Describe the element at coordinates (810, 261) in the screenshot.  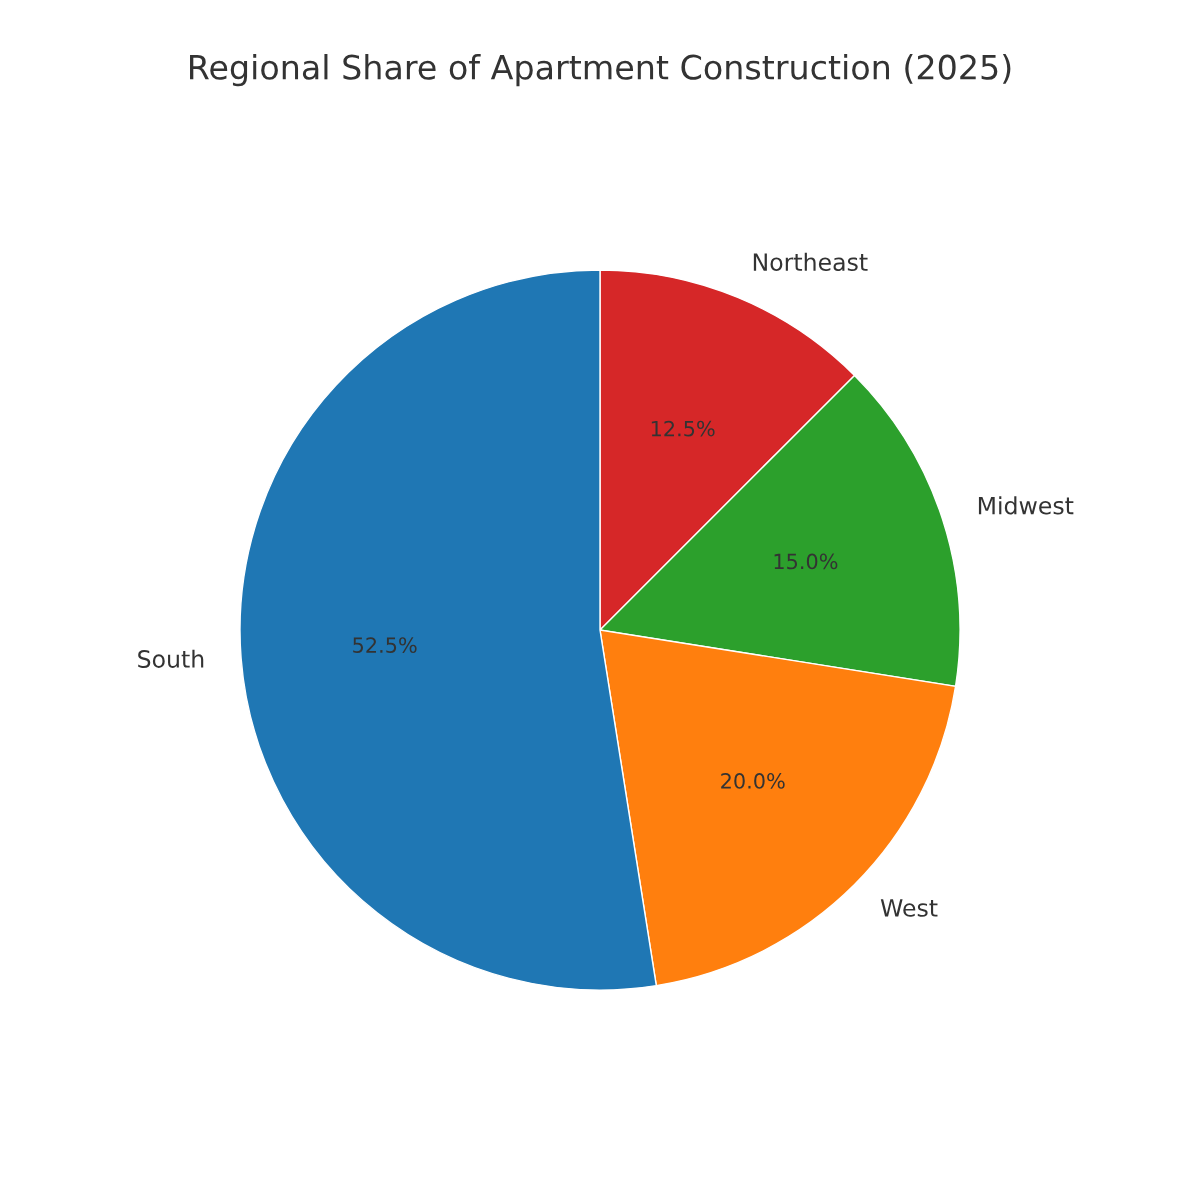
I see `slice-label: Northeast` at that location.